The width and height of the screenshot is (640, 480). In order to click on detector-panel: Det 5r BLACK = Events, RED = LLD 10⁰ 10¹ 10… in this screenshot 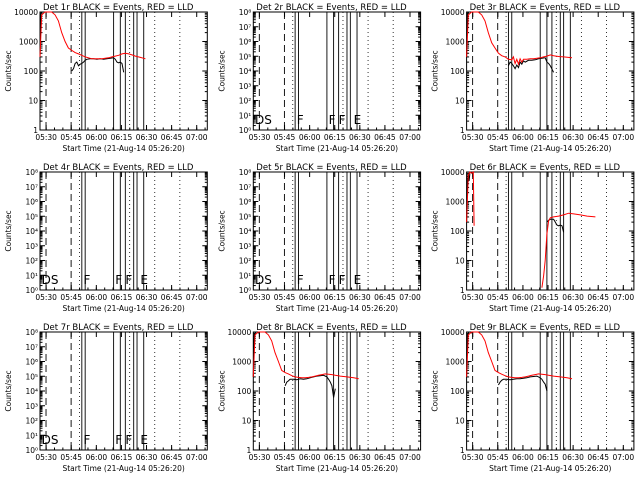, I will do `click(319, 238)`.